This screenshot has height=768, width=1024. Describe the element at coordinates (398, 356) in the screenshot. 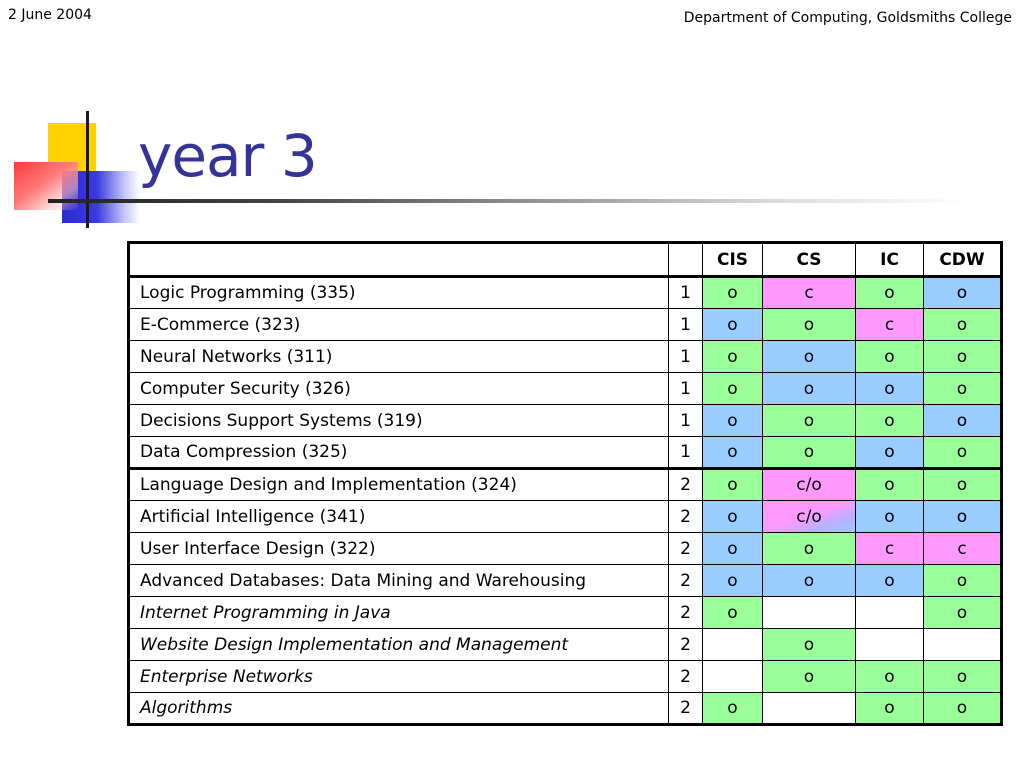

I see `module-name-cell: Neural Networks (311)` at that location.